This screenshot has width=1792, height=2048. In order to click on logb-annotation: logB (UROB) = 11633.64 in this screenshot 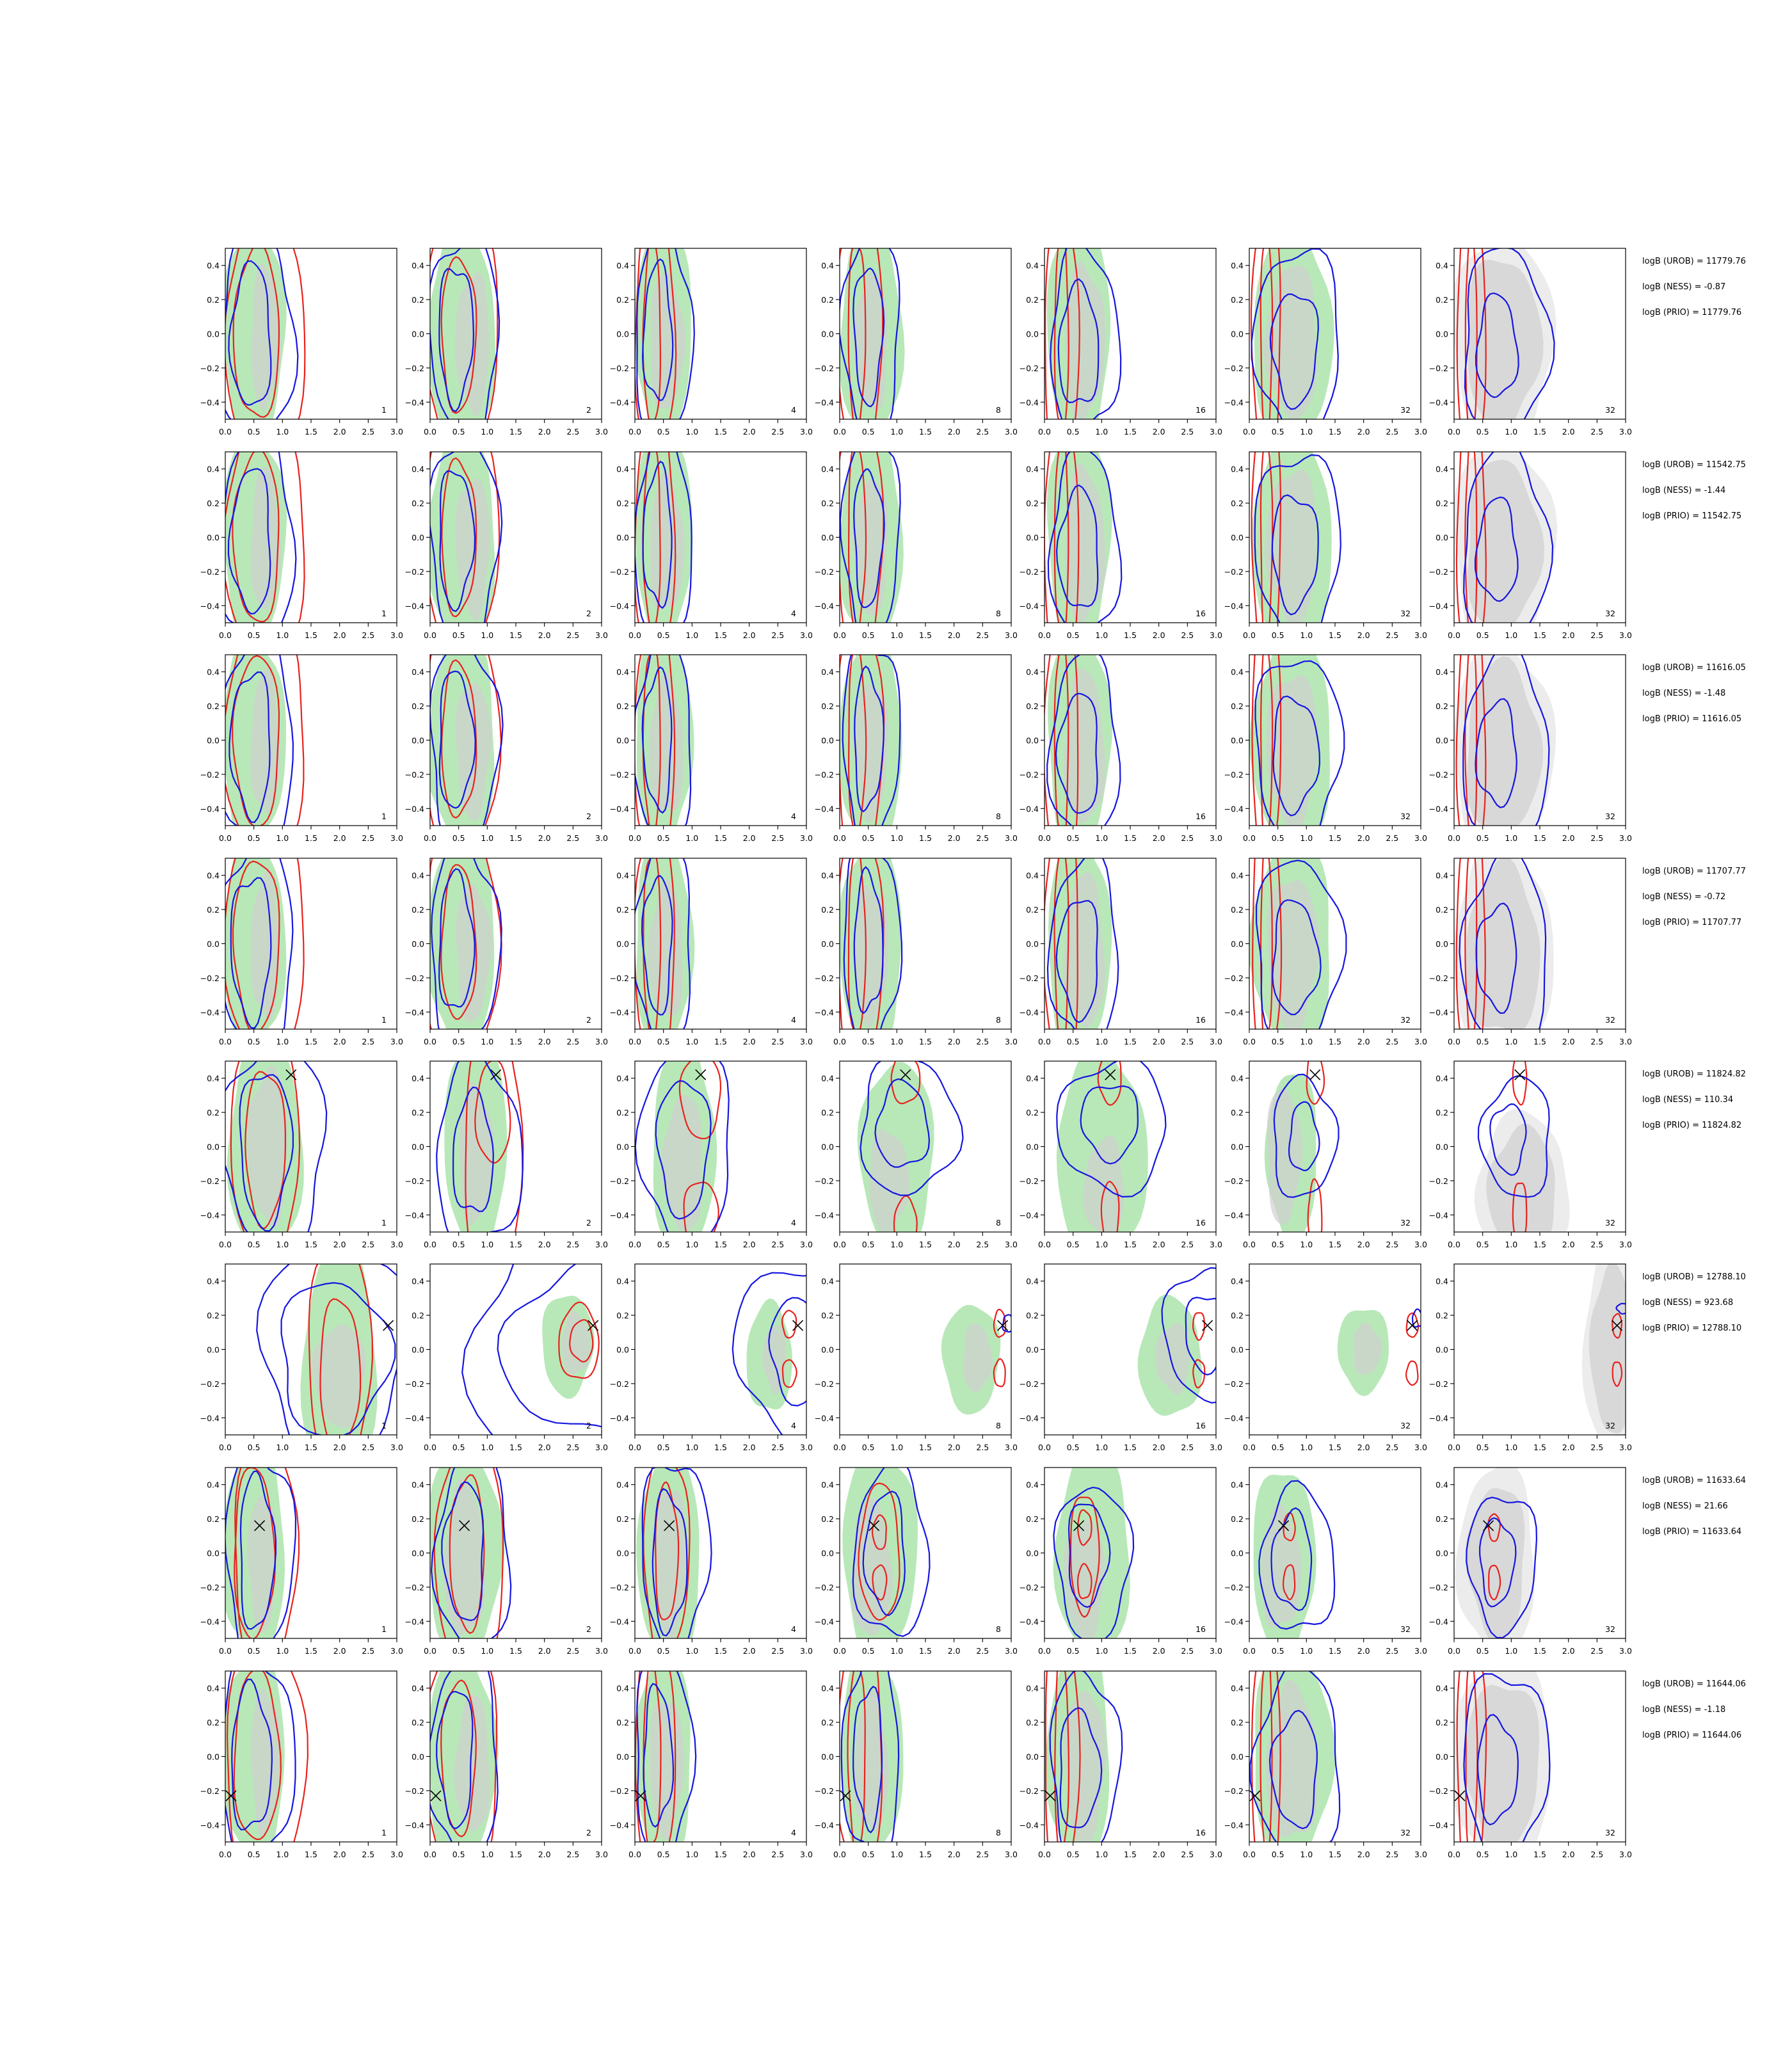, I will do `click(1694, 1480)`.